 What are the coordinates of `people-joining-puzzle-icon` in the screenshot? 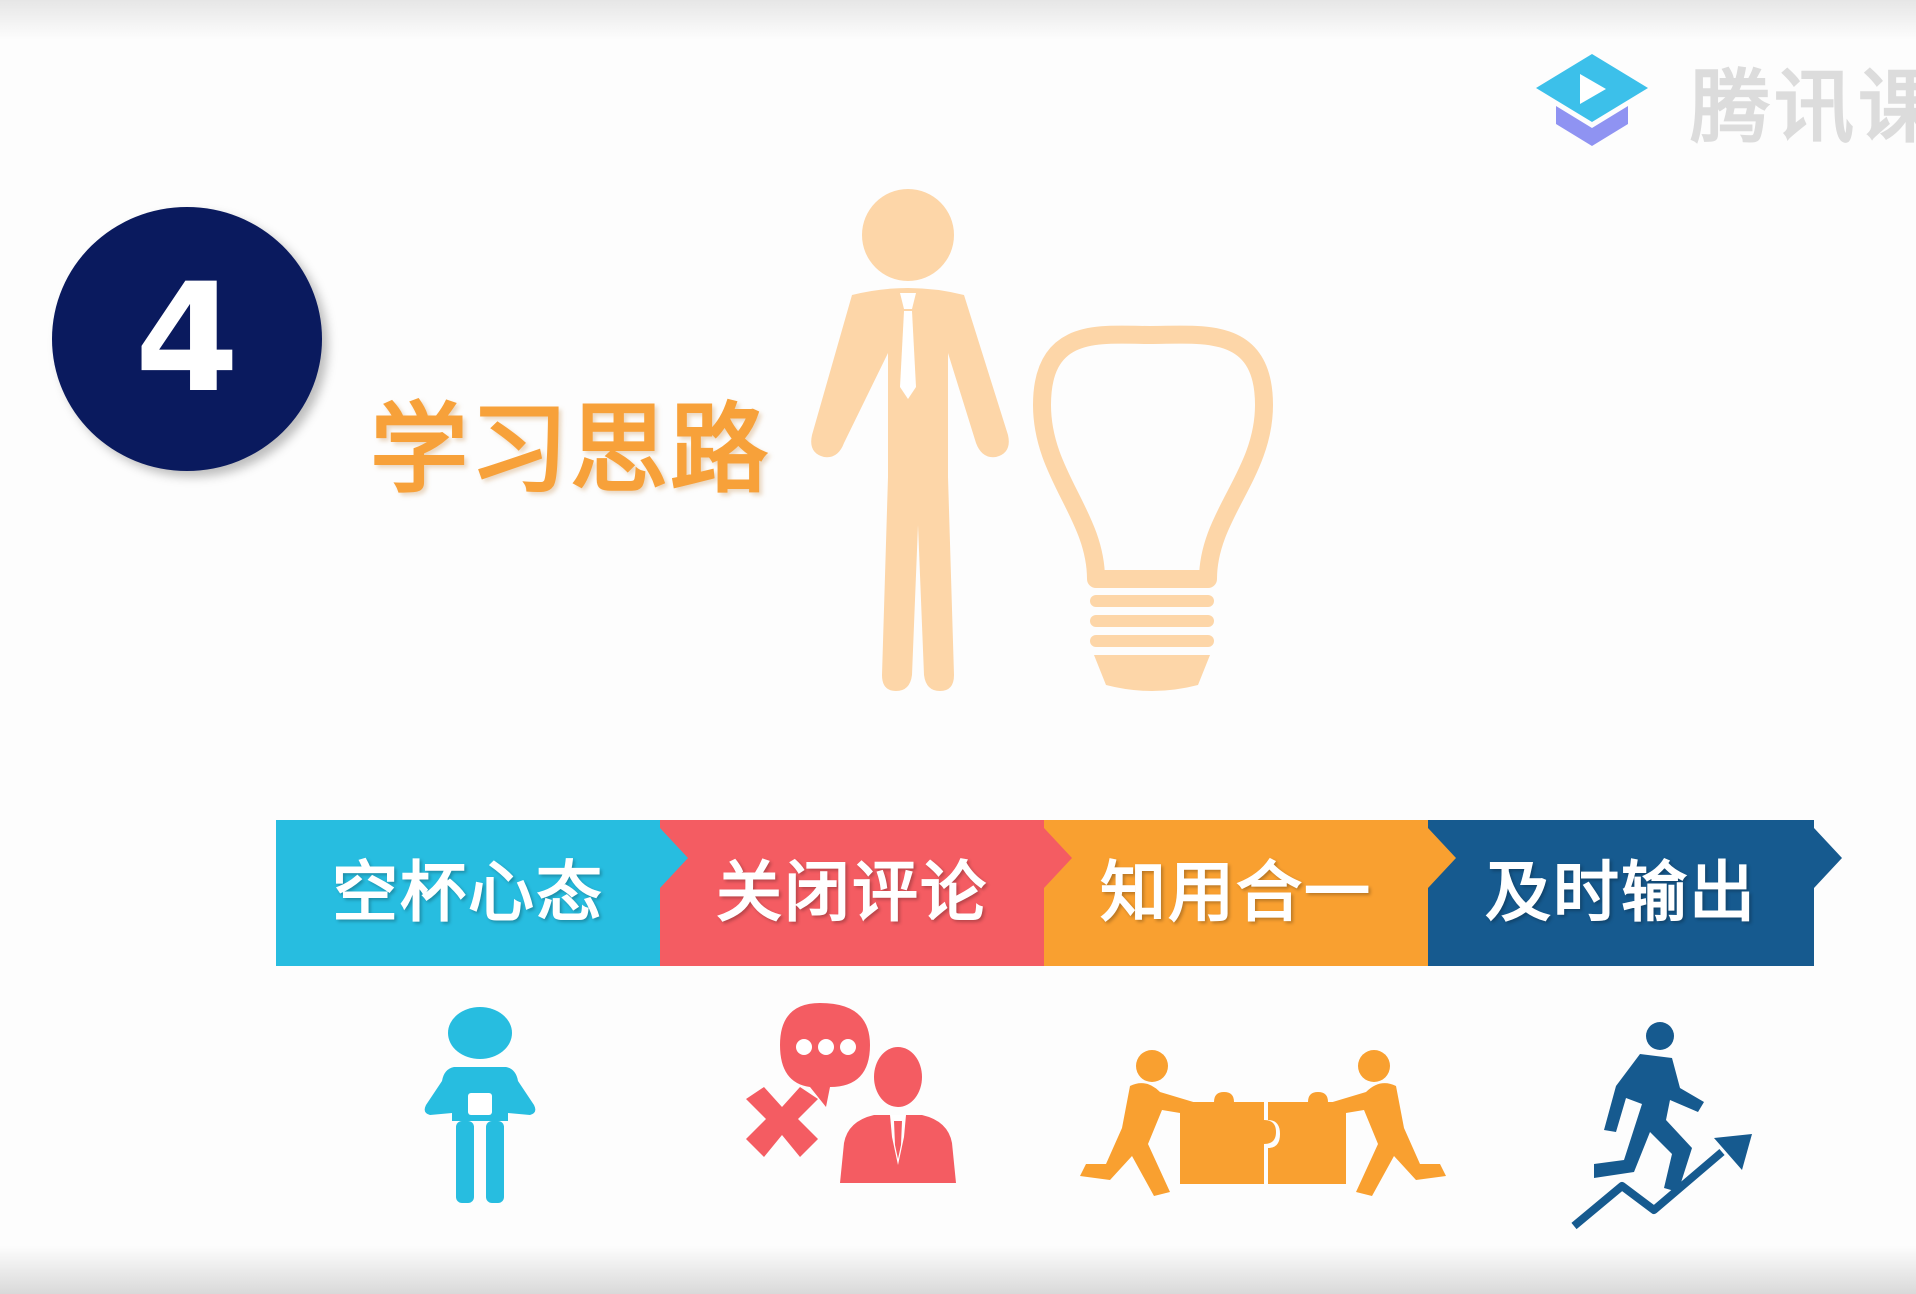 It's located at (1263, 1123).